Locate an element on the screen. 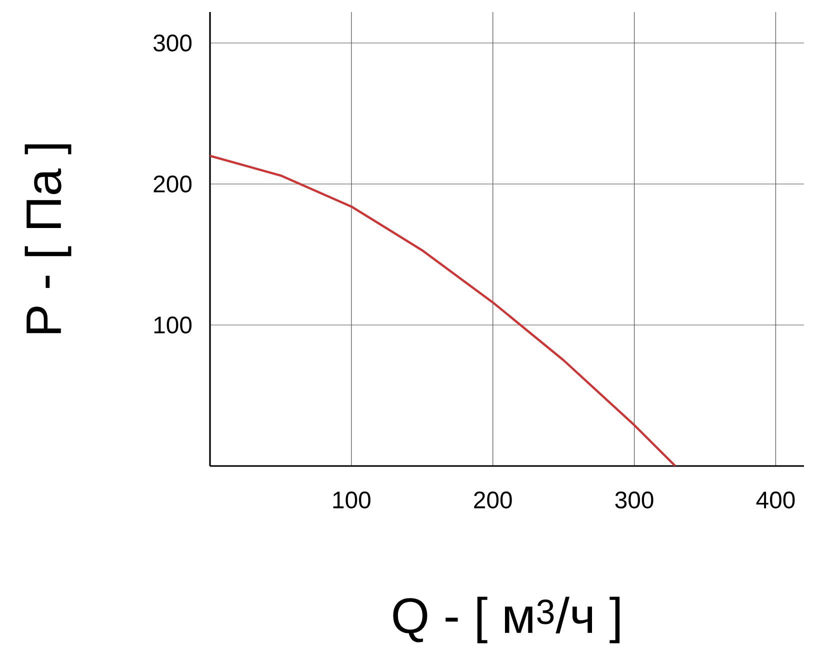  x-tick-label: 400 is located at coordinates (775, 500).